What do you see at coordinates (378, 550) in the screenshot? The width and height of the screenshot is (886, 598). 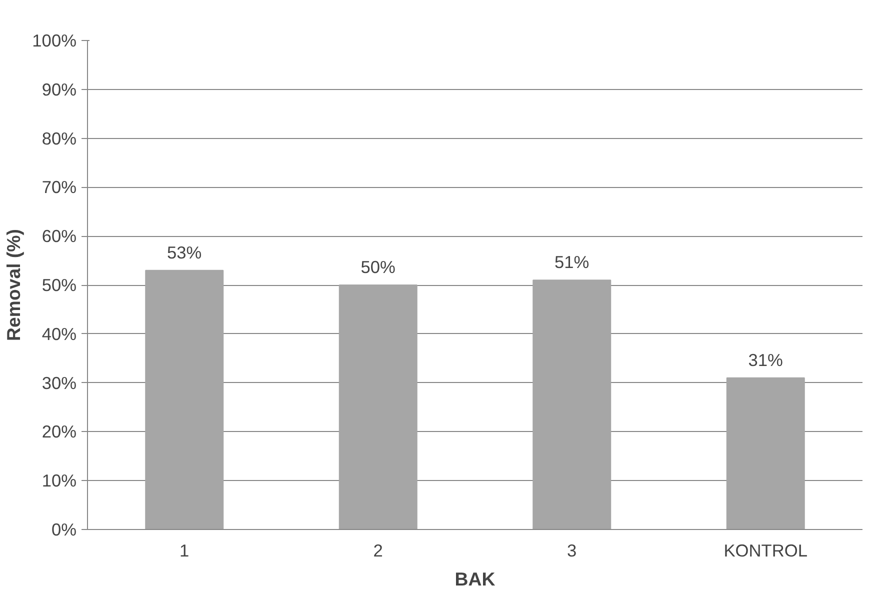 I see `x-tick-label: 2` at bounding box center [378, 550].